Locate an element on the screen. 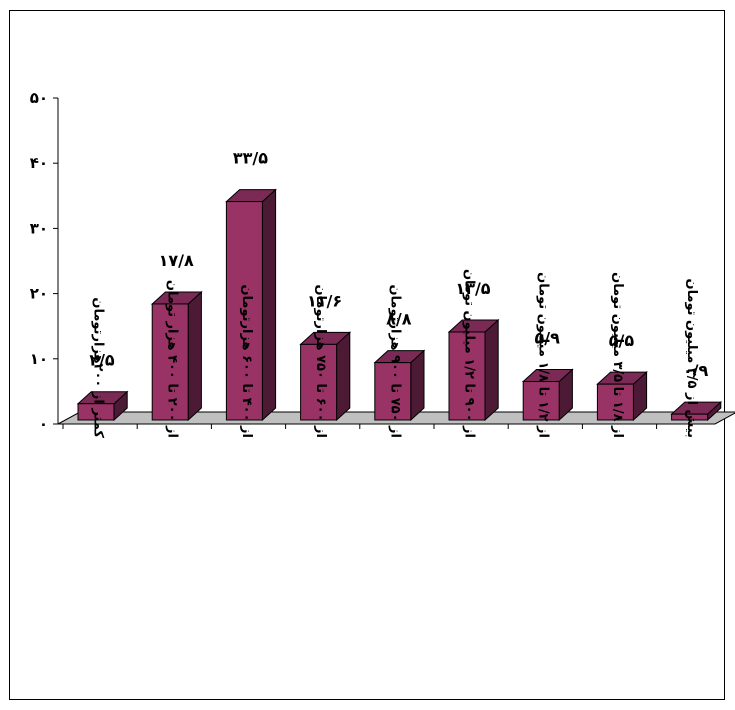 The image size is (735, 710). y-tick-label: ٣٠ is located at coordinates (39, 228).